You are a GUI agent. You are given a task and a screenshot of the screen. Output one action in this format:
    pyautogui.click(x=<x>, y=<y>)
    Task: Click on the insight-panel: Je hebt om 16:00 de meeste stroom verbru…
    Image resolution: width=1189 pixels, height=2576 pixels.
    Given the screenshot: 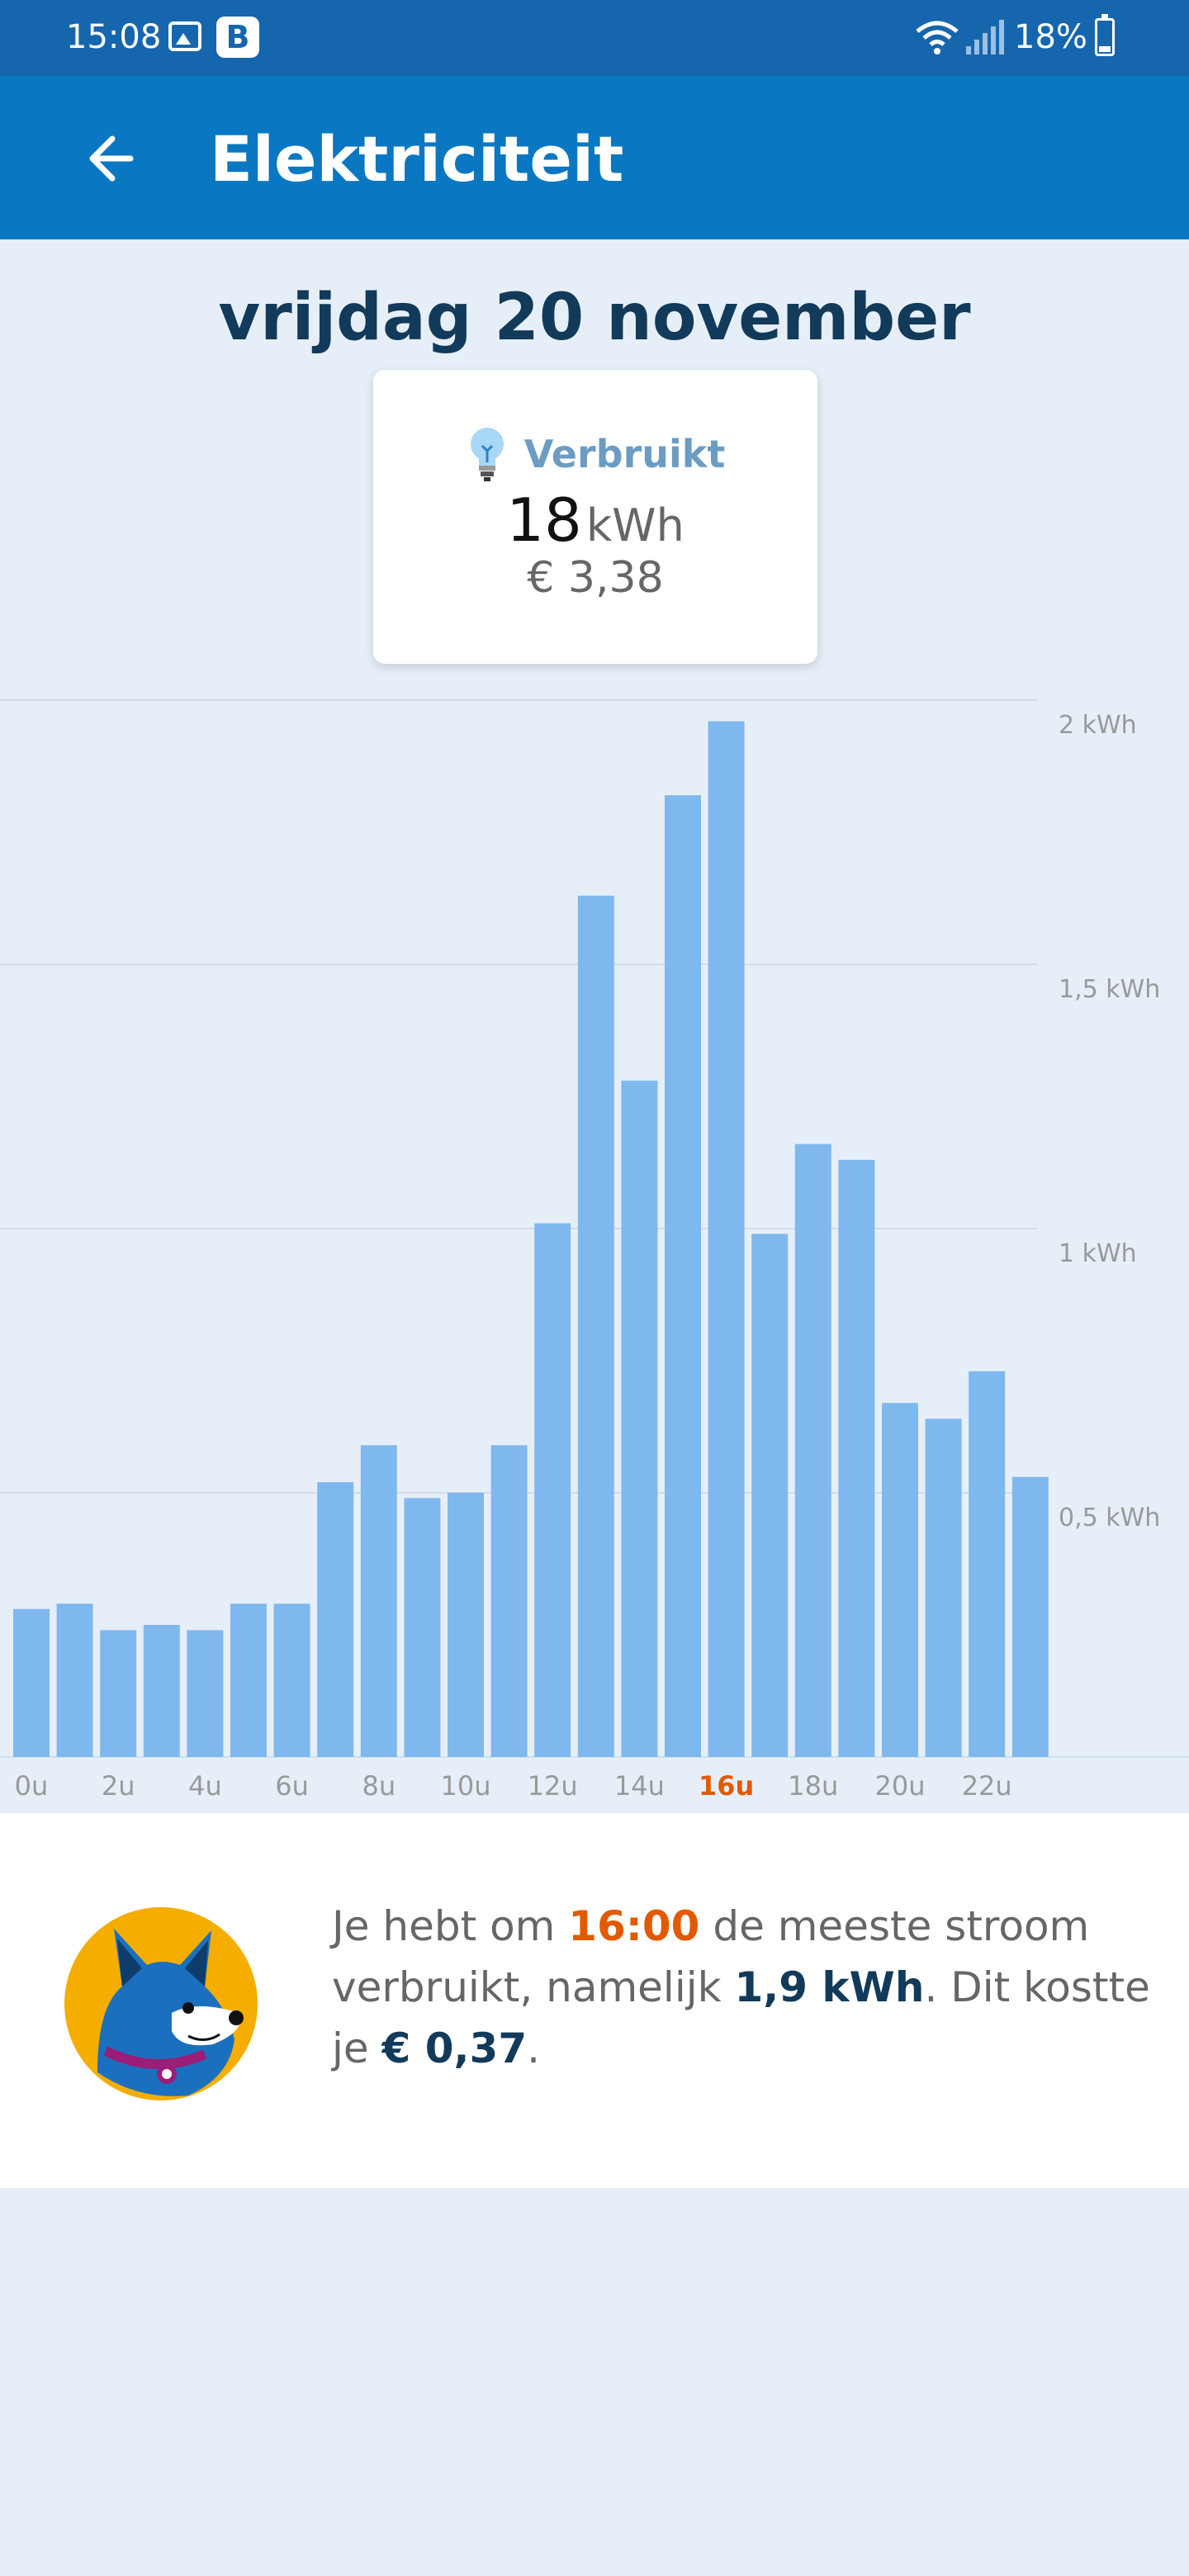 What is the action you would take?
    pyautogui.click(x=594, y=2000)
    